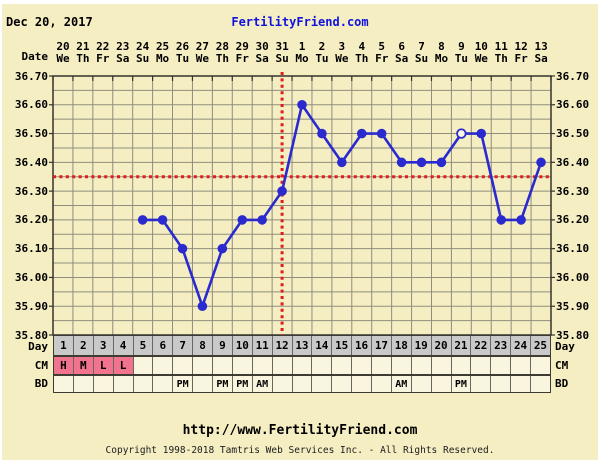 The width and height of the screenshot is (600, 467). What do you see at coordinates (322, 46) in the screenshot?
I see `date-cell: 2` at bounding box center [322, 46].